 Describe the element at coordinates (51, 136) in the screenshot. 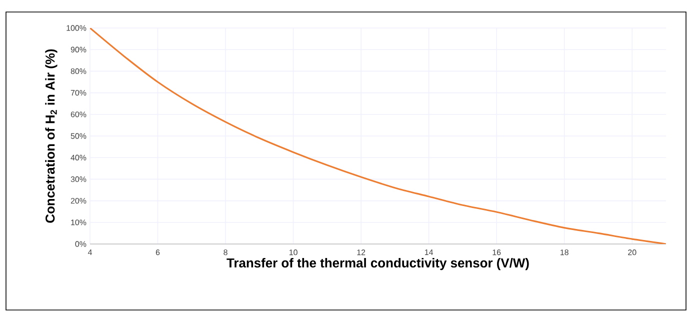

I see `y-axis-title: Concetration of H$_{2}$ in Air (%)` at that location.